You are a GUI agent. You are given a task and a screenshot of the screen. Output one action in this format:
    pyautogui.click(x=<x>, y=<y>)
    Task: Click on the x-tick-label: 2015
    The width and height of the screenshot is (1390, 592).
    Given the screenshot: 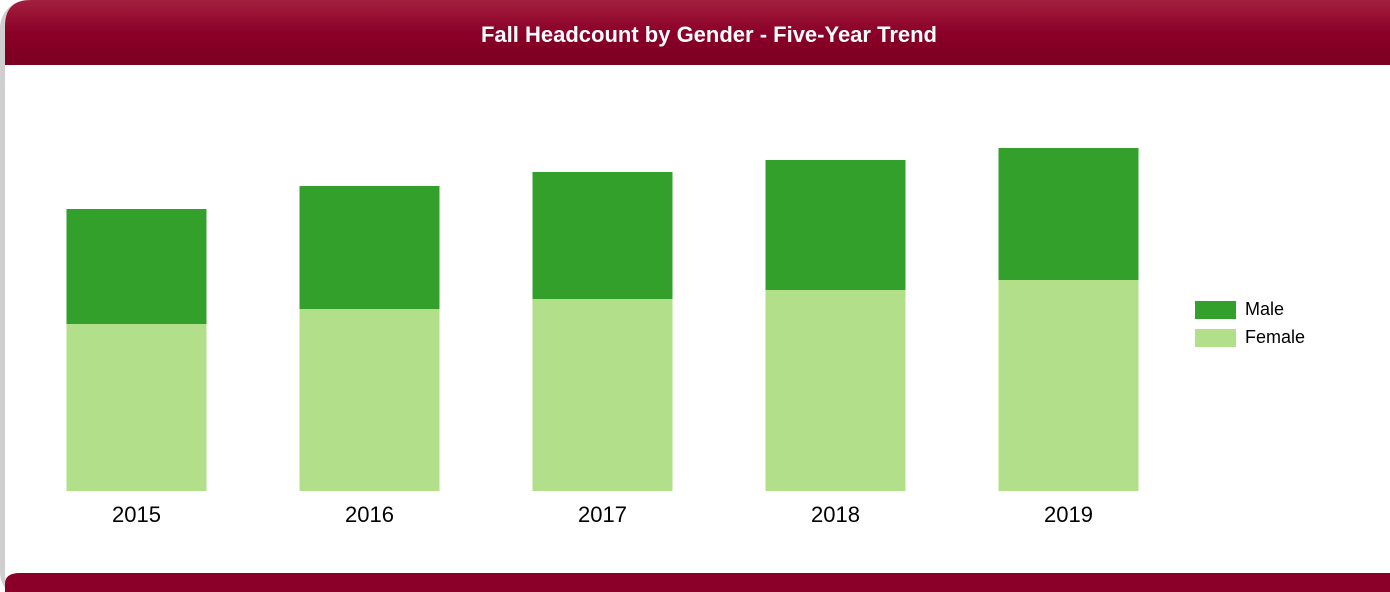 What is the action you would take?
    pyautogui.click(x=136, y=514)
    